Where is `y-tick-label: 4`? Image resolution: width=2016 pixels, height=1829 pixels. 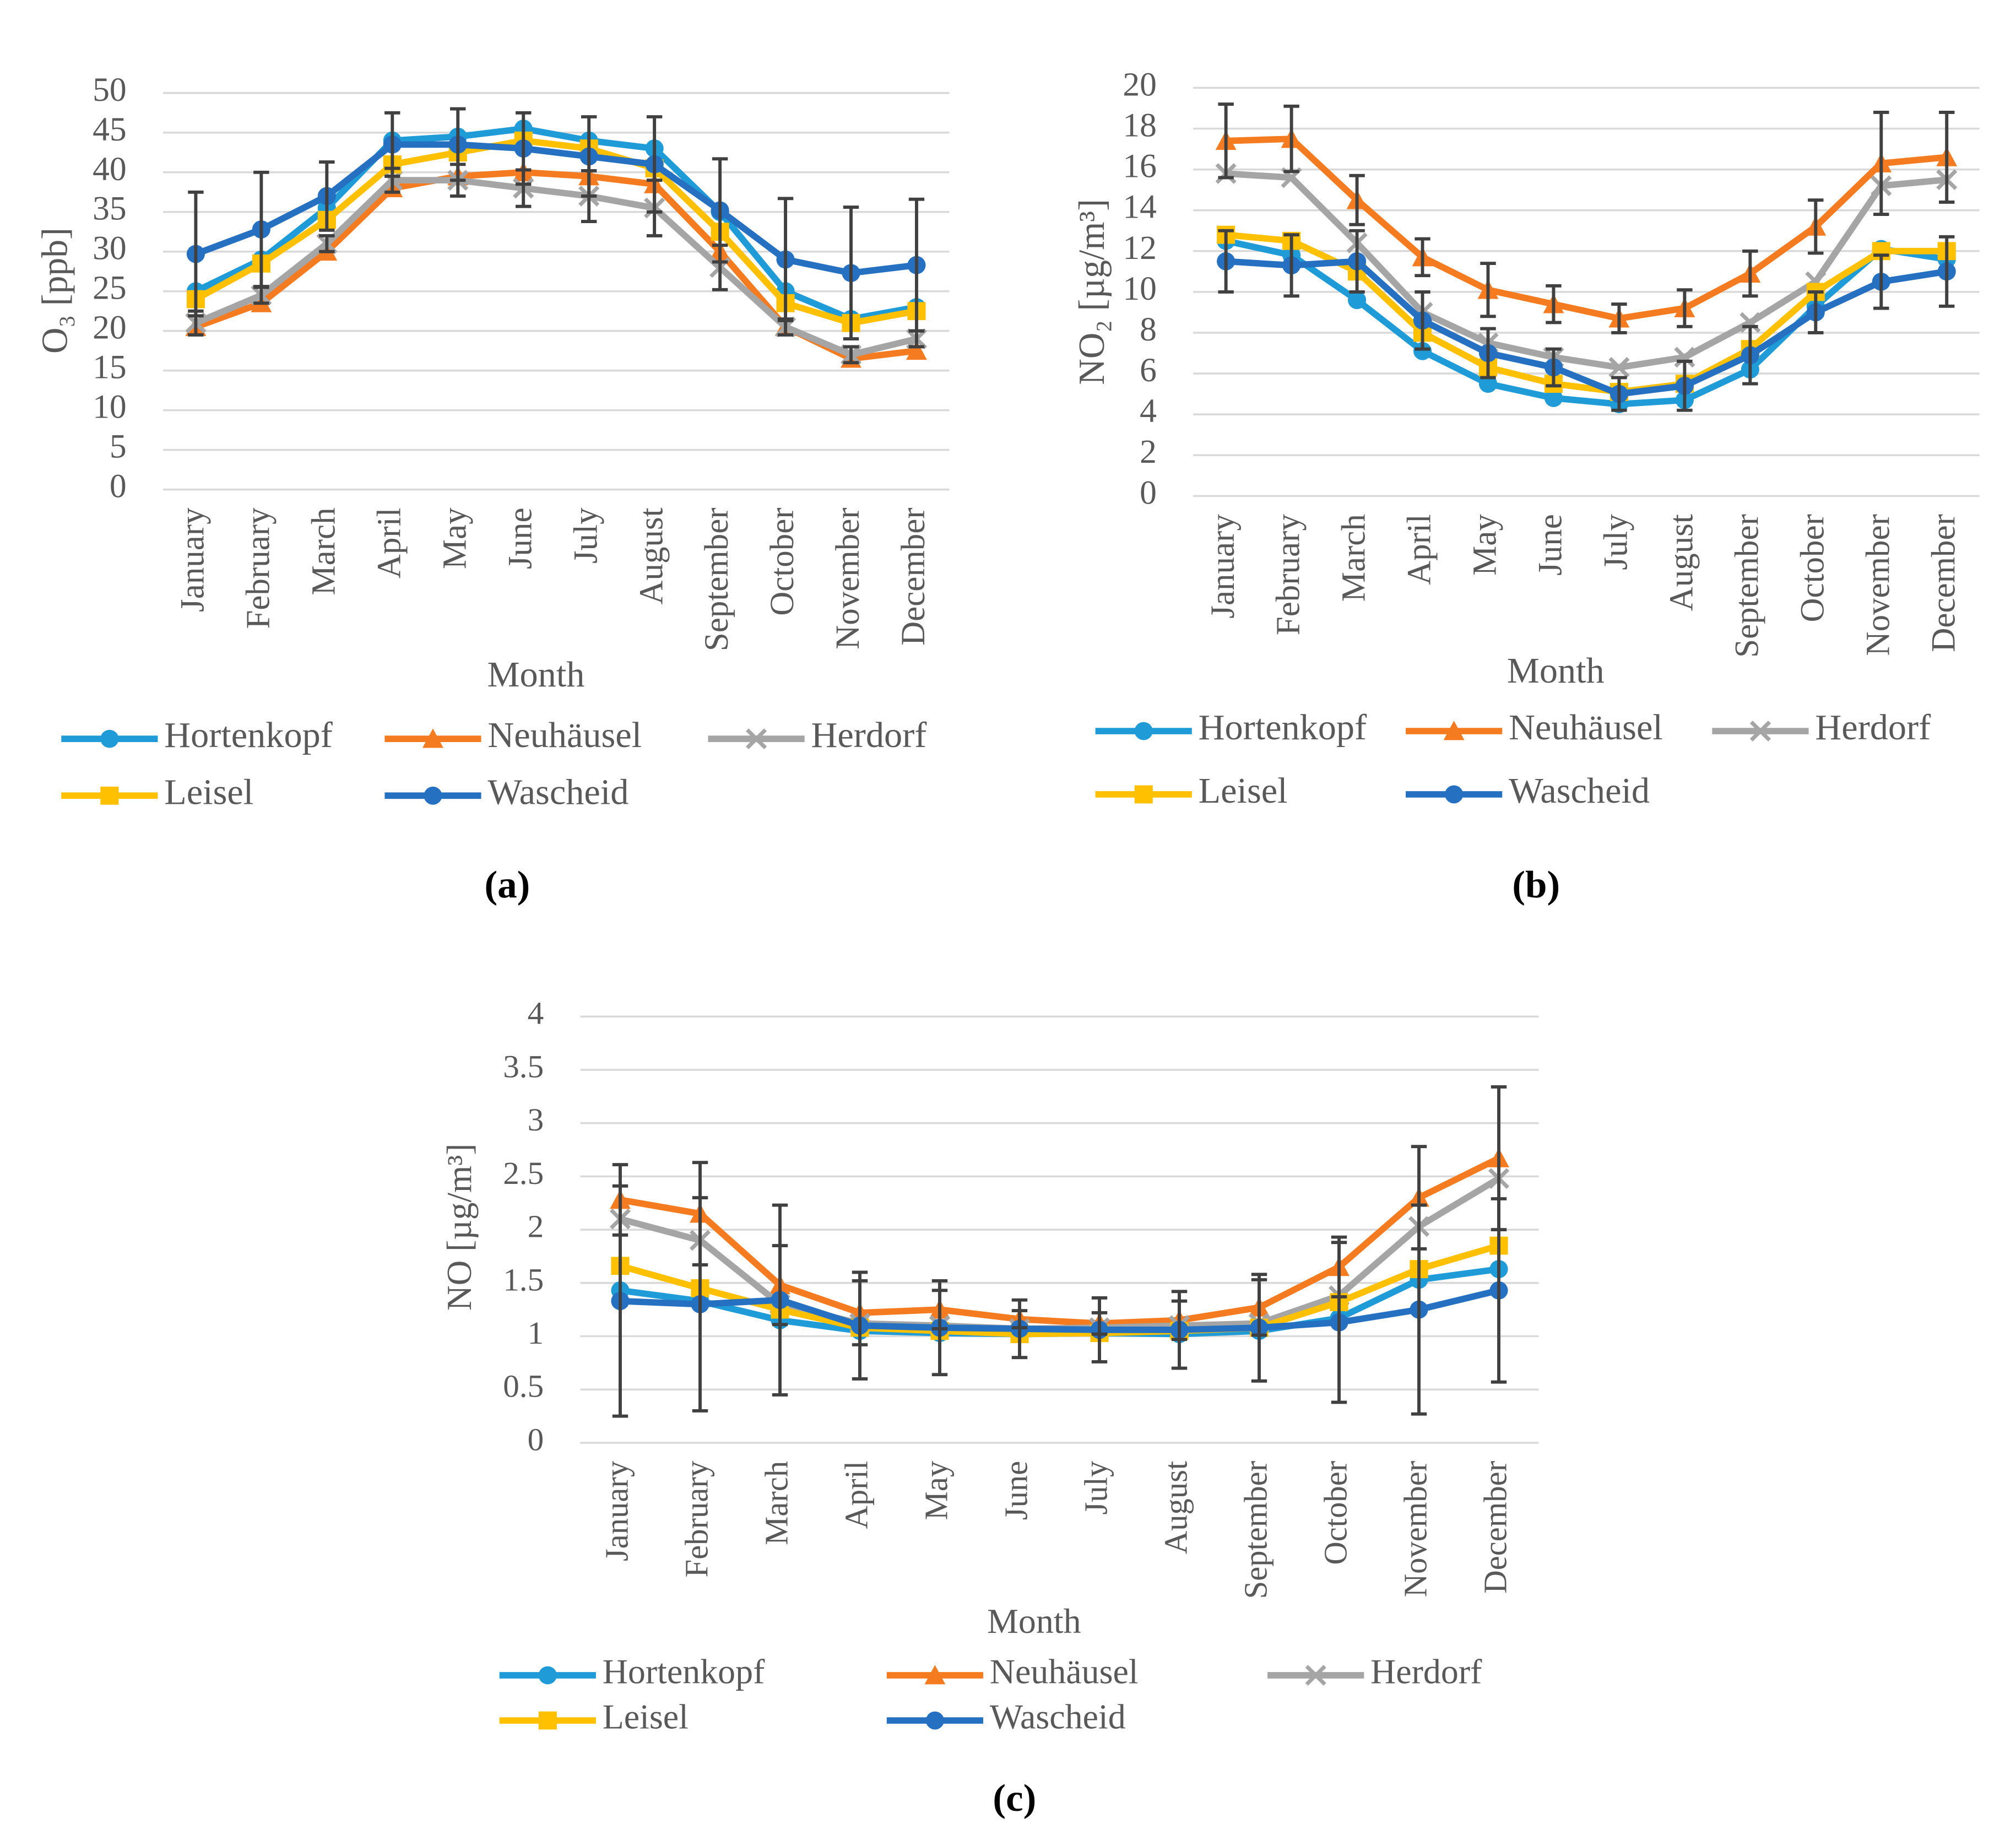
y-tick-label: 4 is located at coordinates (536, 1013).